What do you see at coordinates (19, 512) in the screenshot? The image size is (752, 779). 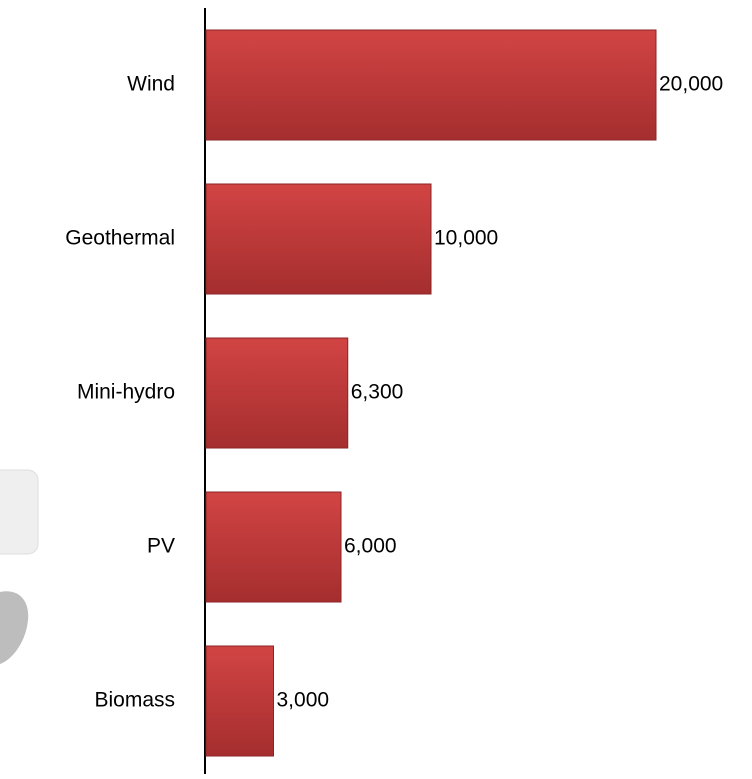 I see `decoration-panel` at bounding box center [19, 512].